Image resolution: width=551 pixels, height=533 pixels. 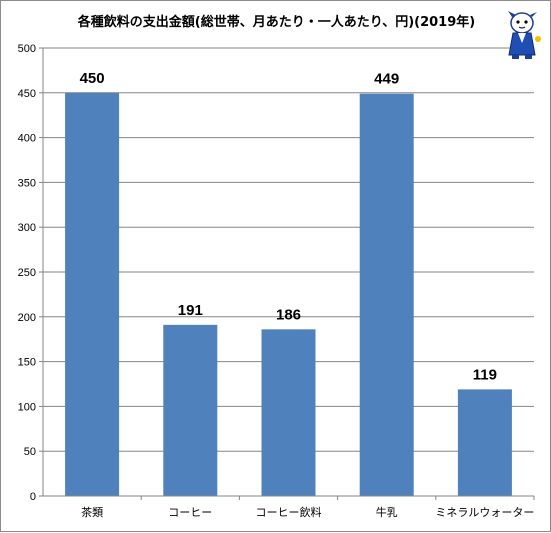 What do you see at coordinates (92, 512) in the screenshot?
I see `category-label: 茶類` at bounding box center [92, 512].